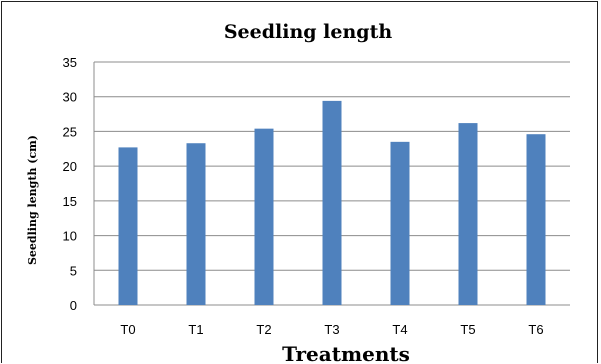 Image resolution: width=601 pixels, height=364 pixels. Describe the element at coordinates (128, 226) in the screenshot. I see `bar-t0` at that location.